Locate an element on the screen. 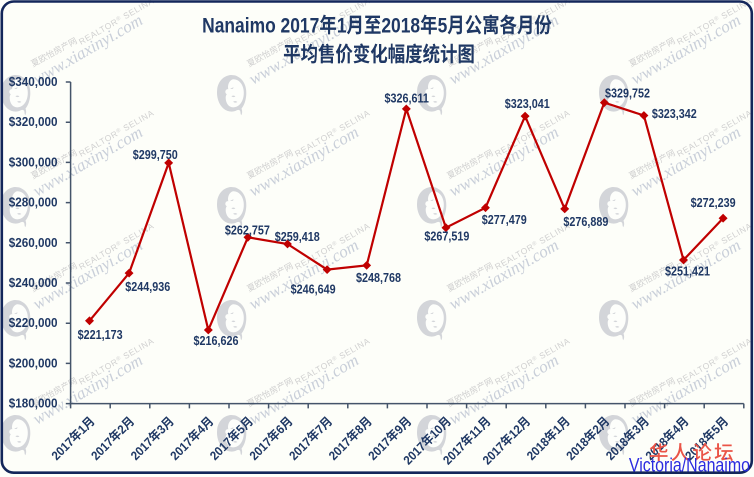 This screenshot has width=754, height=477. svg-text: $323,041 is located at coordinates (527, 103).